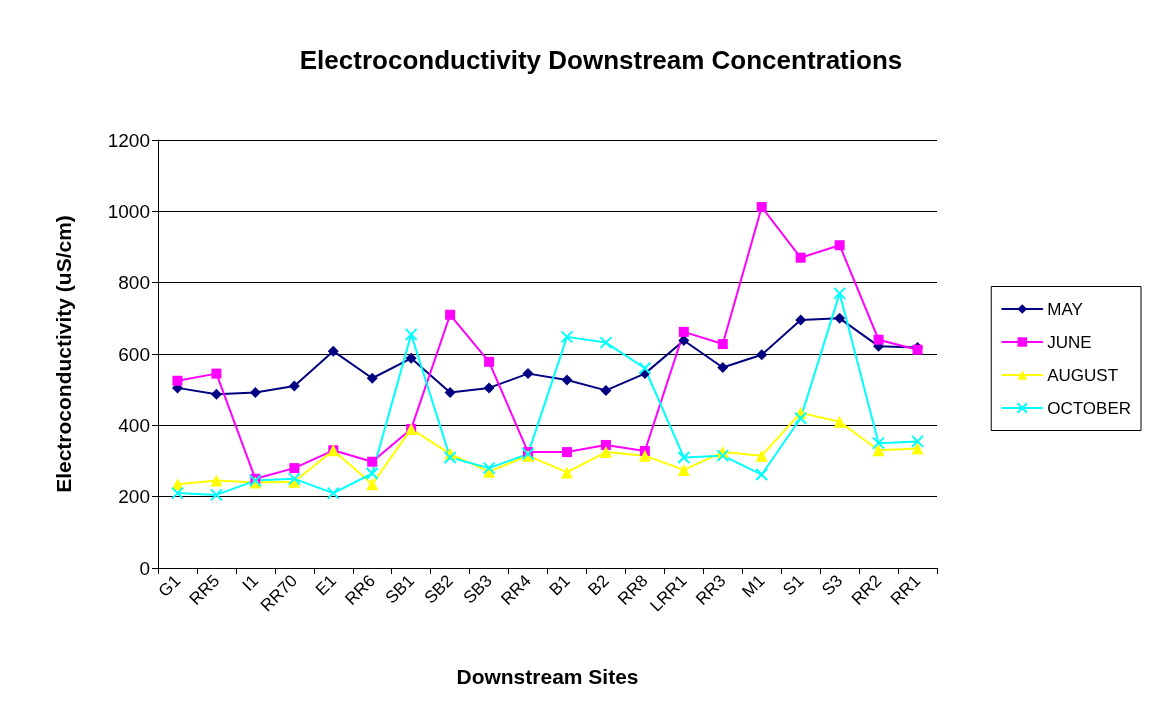 This screenshot has width=1157, height=717. I want to click on x-tick-label: M1, so click(753, 586).